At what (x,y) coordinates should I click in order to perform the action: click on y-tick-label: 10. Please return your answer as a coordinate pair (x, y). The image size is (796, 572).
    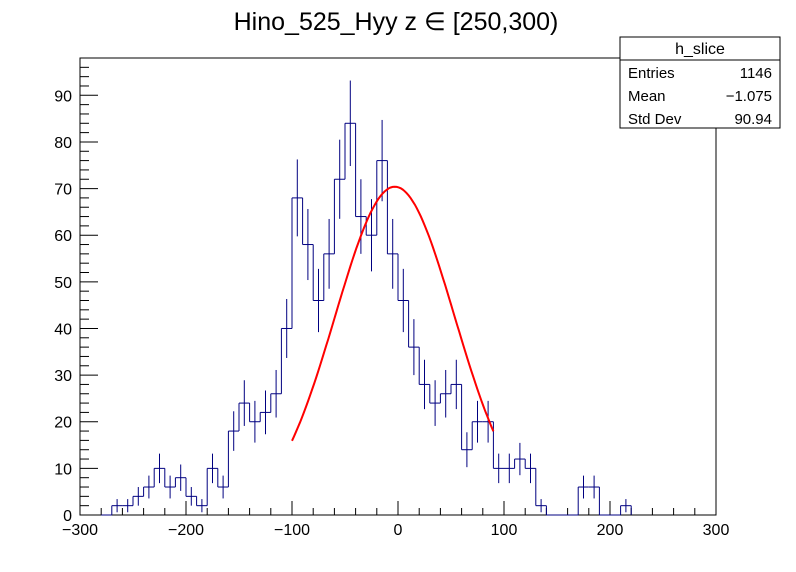
    Looking at the image, I should click on (63, 469).